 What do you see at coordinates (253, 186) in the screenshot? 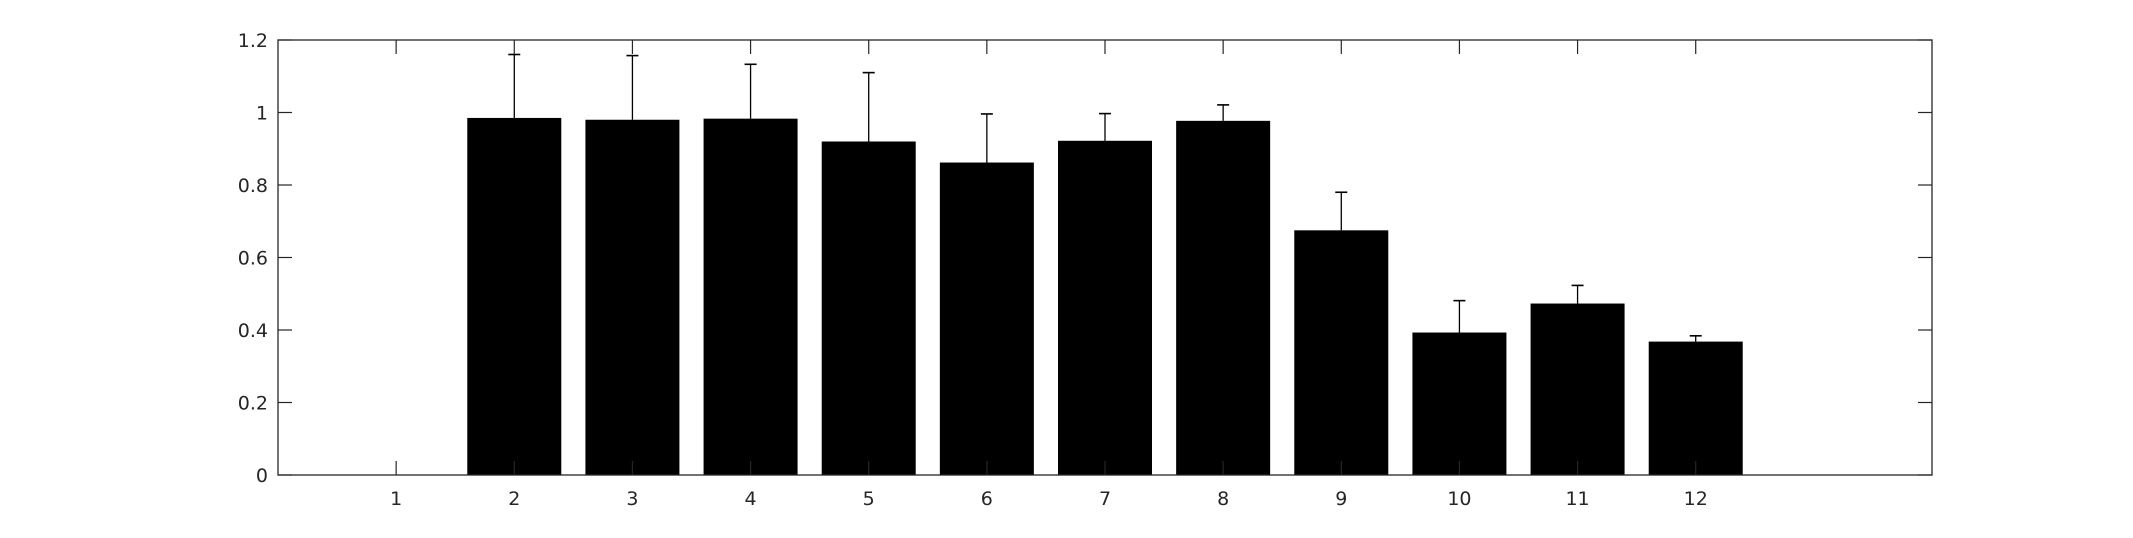
I see `y-tick-label: 0.8` at bounding box center [253, 186].